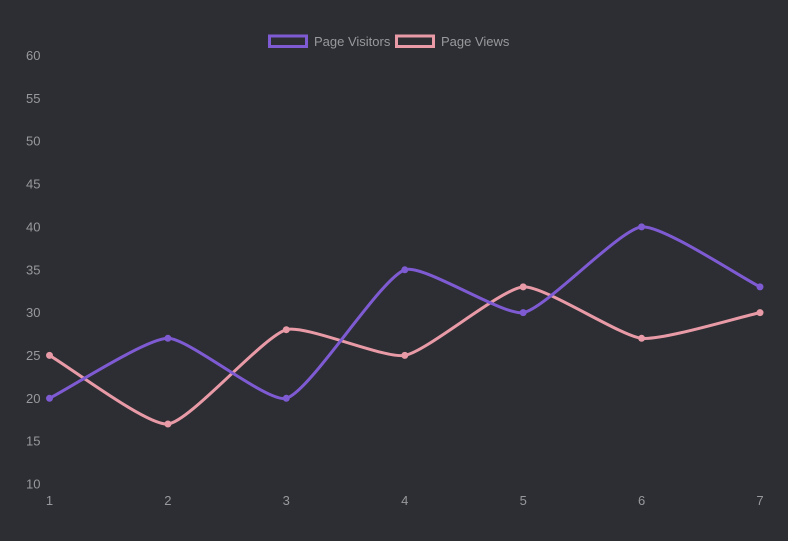 The image size is (788, 541). Describe the element at coordinates (641, 500) in the screenshot. I see `svg-text: 6` at that location.